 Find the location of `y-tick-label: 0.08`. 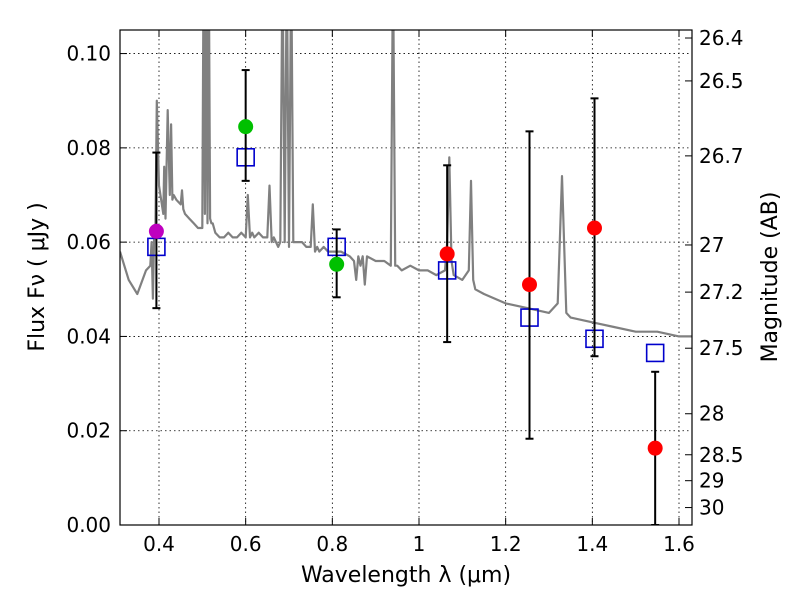

y-tick-label: 0.08 is located at coordinates (88, 148).